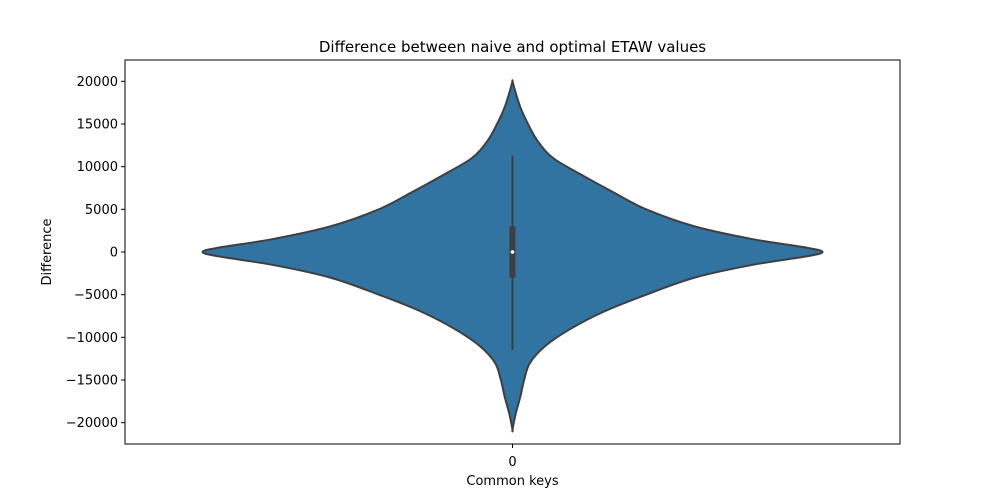  What do you see at coordinates (92, 381) in the screenshot?
I see `y-tick-label: −15000` at bounding box center [92, 381].